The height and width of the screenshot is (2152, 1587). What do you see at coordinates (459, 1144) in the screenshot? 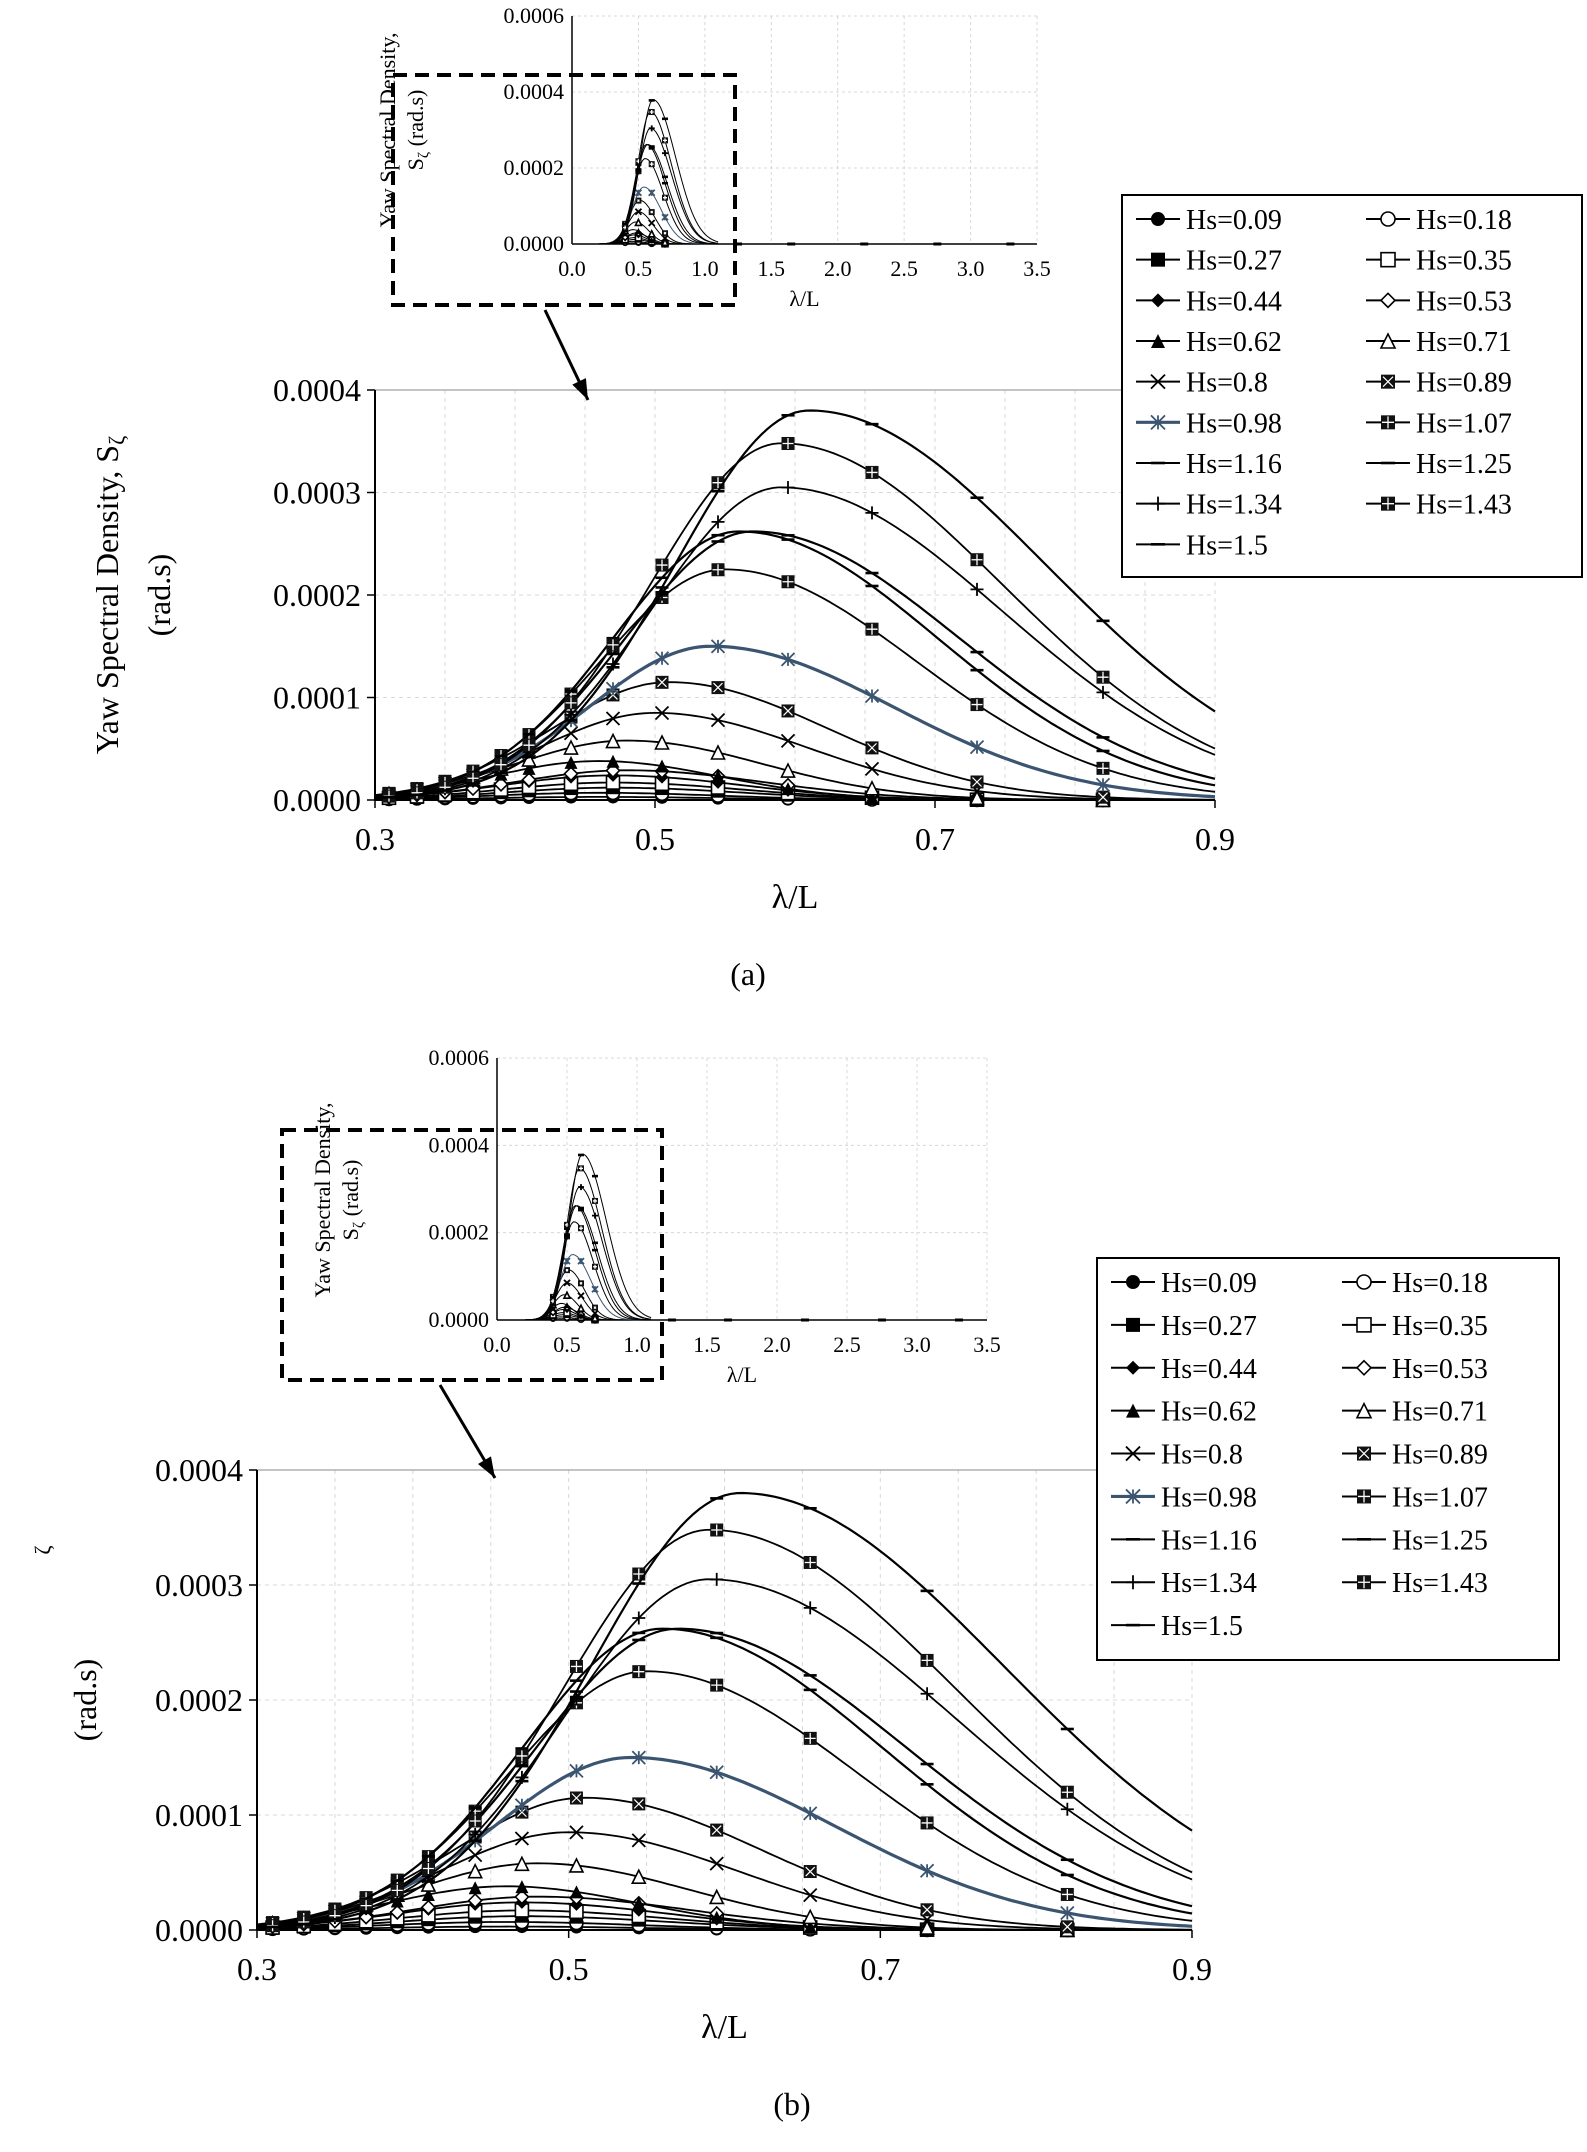
I see `inset-y-tick-label: 0.0004` at bounding box center [459, 1144].